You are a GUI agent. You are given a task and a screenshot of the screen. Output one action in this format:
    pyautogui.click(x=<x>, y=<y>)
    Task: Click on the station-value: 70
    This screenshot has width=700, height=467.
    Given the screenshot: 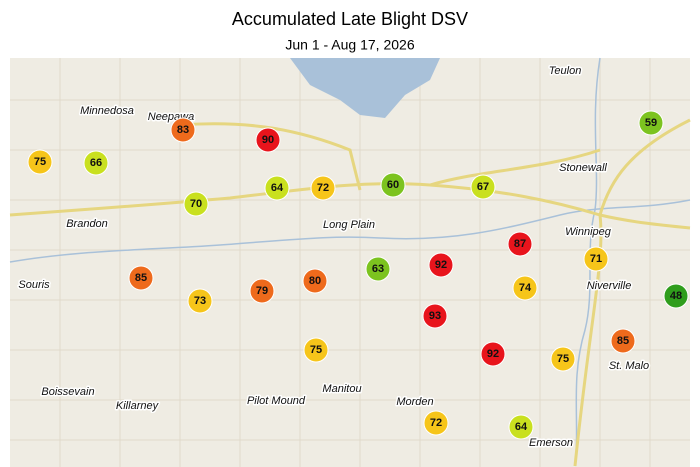 What is the action you would take?
    pyautogui.click(x=196, y=204)
    